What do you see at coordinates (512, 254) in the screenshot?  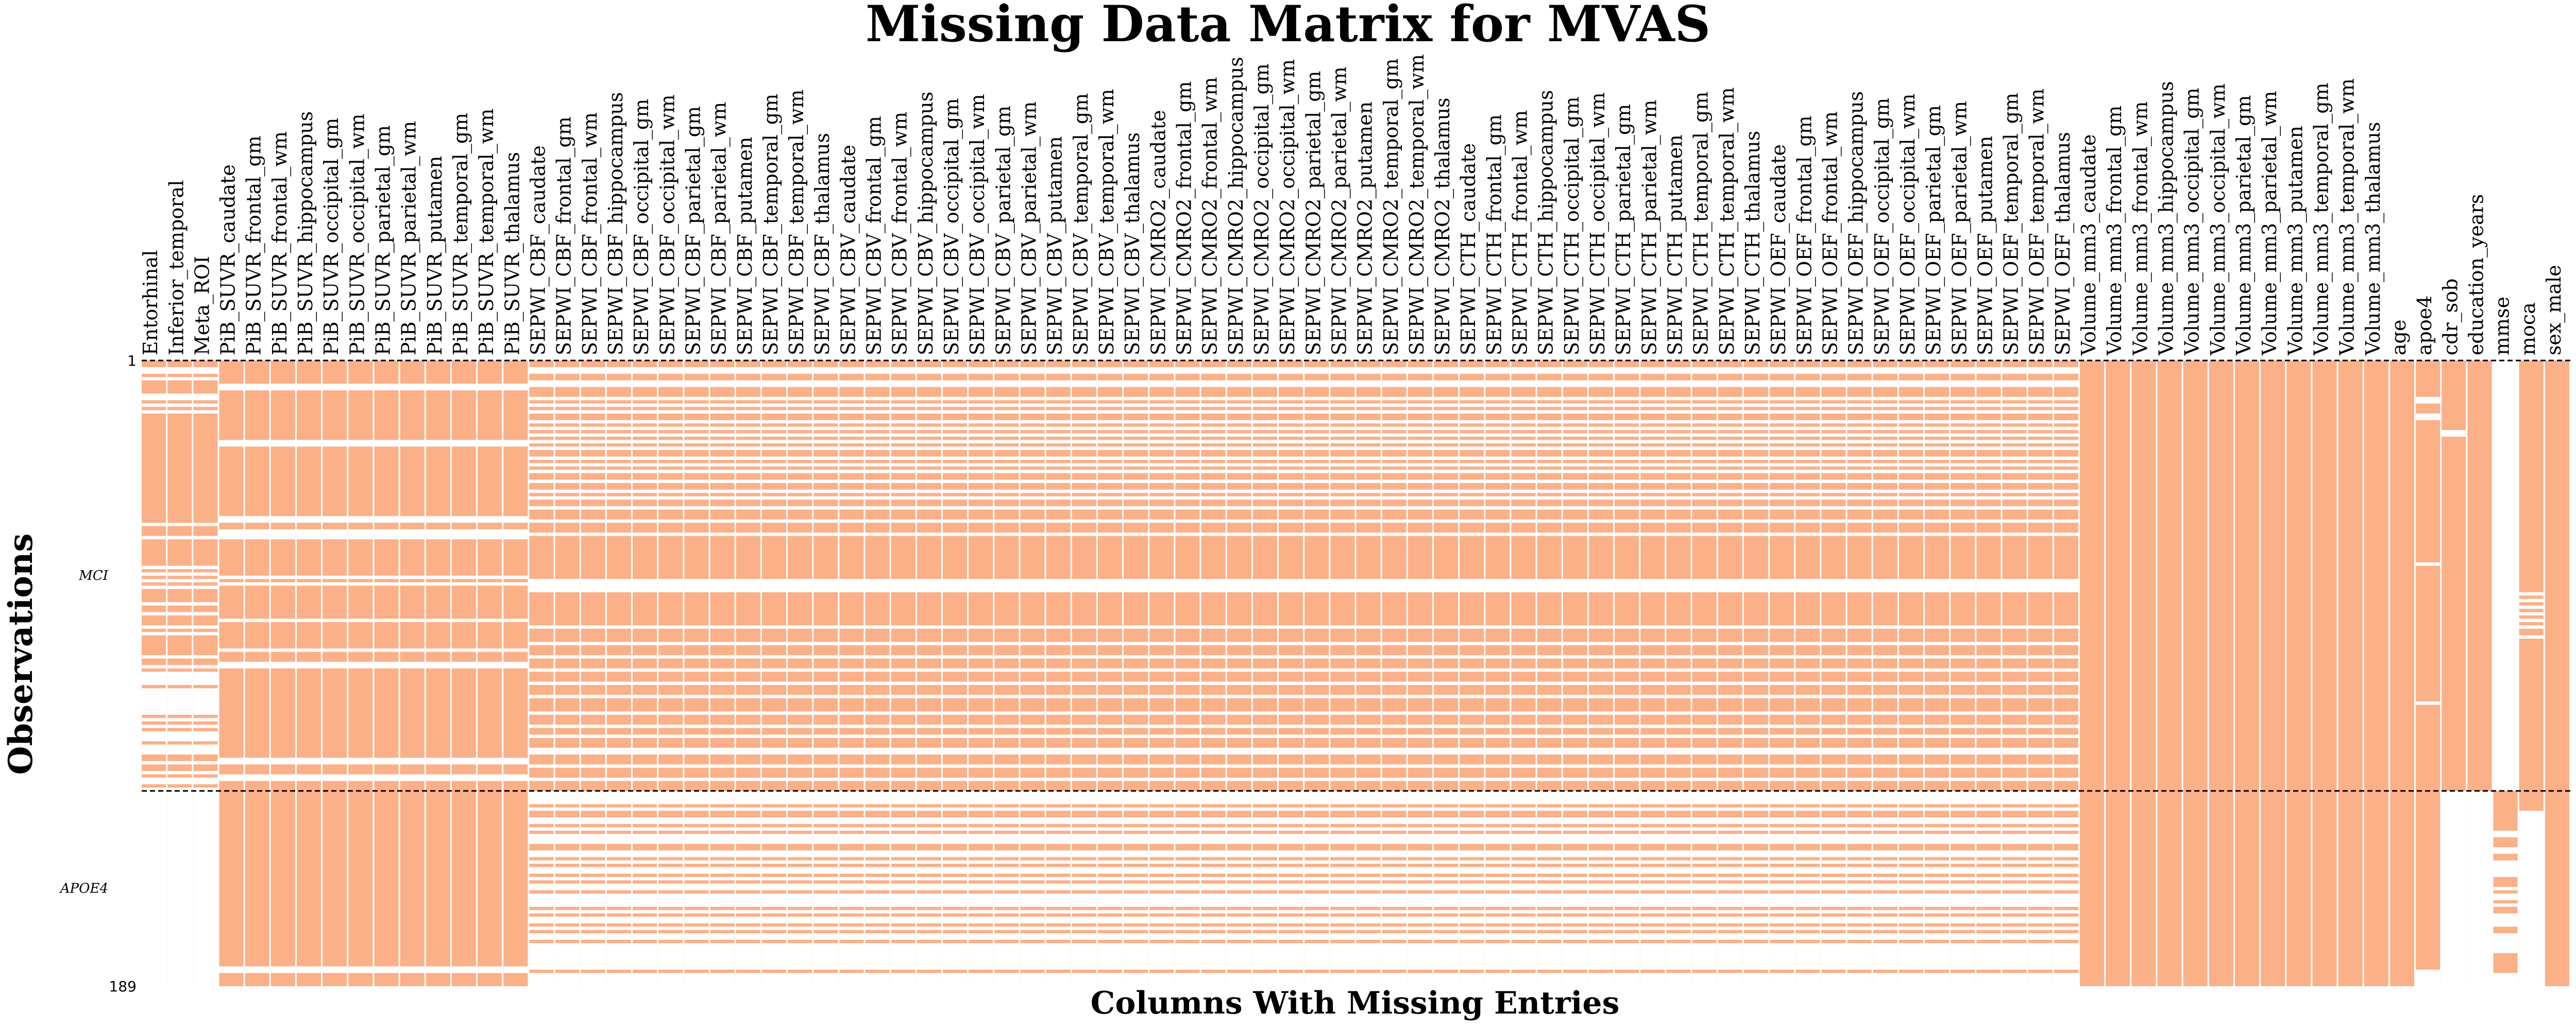 I see `column-label-PiB_SUVR_thalamus: PiB_SUVR_thalamus` at bounding box center [512, 254].